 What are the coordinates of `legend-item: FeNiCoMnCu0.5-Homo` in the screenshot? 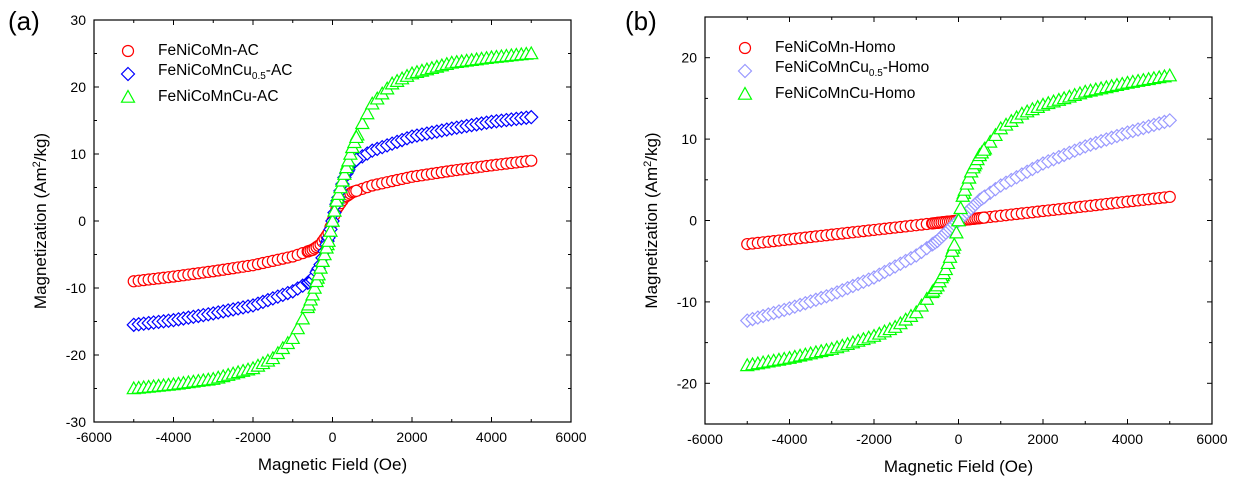 It's located at (833, 70).